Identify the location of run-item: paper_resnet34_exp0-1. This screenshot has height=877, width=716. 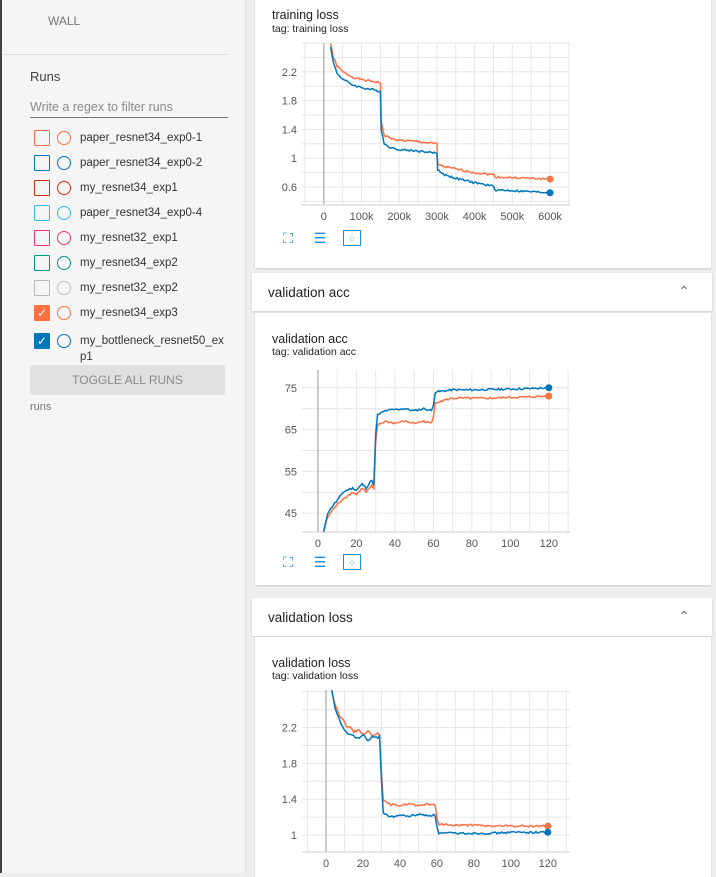
(132, 140).